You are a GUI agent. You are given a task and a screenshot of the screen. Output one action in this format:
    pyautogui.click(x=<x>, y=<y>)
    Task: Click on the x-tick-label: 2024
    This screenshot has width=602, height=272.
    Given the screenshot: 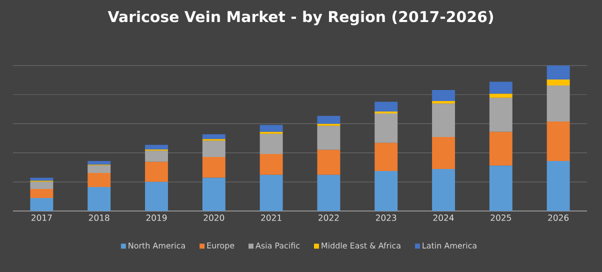 What is the action you would take?
    pyautogui.click(x=443, y=217)
    